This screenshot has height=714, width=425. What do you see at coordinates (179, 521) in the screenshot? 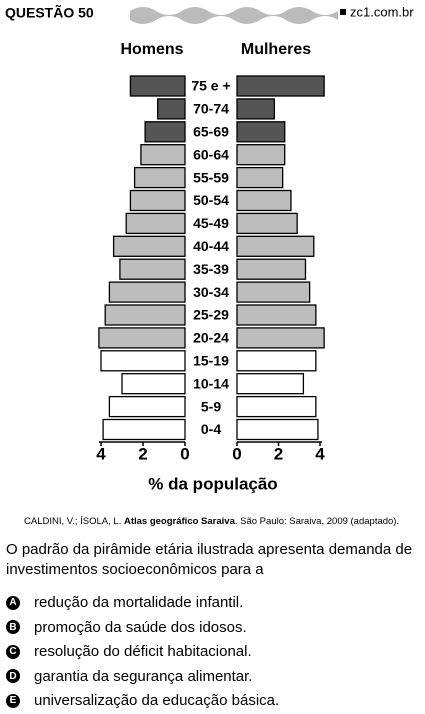
I see `source-book: Atlas geográfico Saraiva` at bounding box center [179, 521].